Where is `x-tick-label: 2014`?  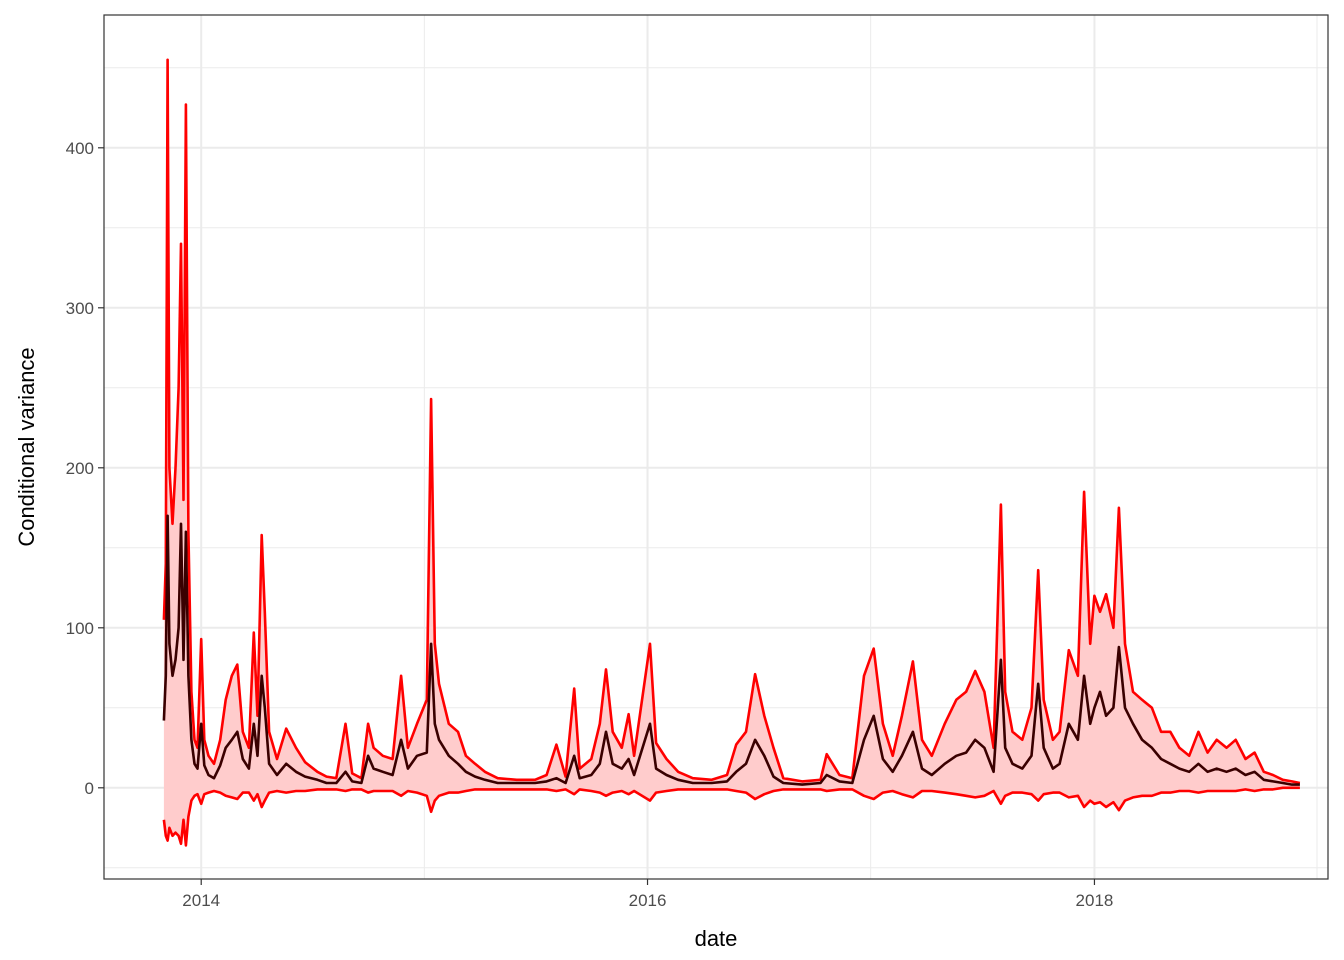
x-tick-label: 2014 is located at coordinates (201, 900).